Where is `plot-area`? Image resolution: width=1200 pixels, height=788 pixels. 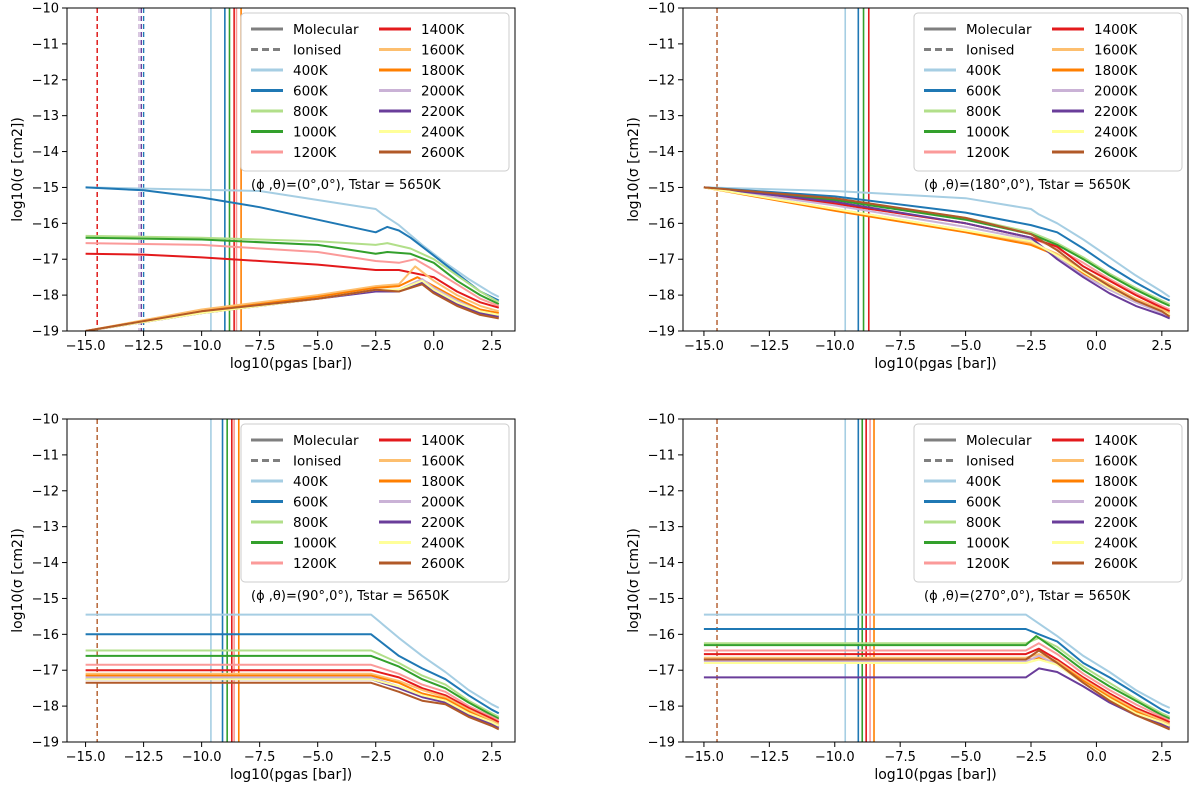 plot-area is located at coordinates (292, 580).